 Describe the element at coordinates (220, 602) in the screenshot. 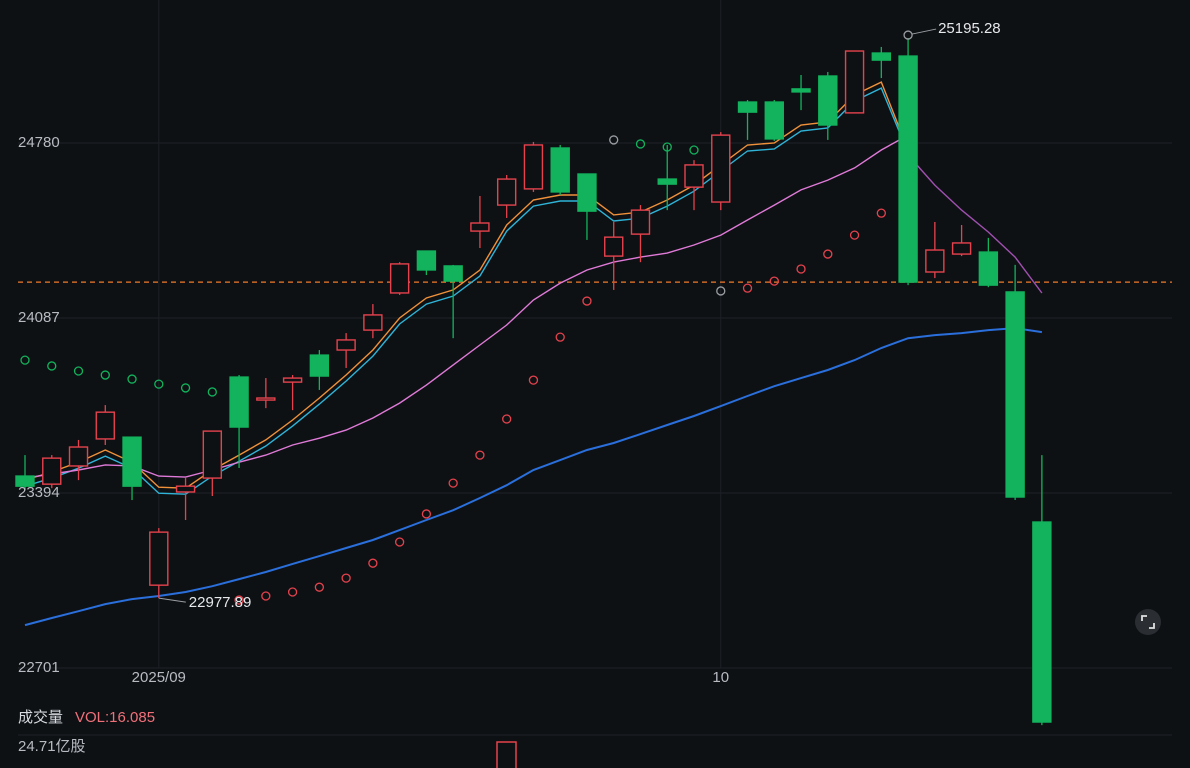

I see `low-label: 22977.89` at that location.